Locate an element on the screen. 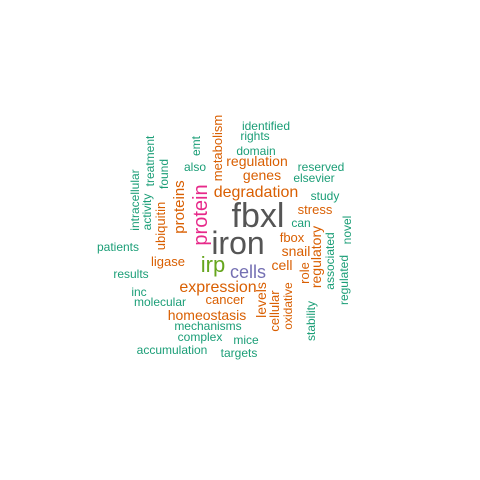  word-snail: snail is located at coordinates (296, 251).